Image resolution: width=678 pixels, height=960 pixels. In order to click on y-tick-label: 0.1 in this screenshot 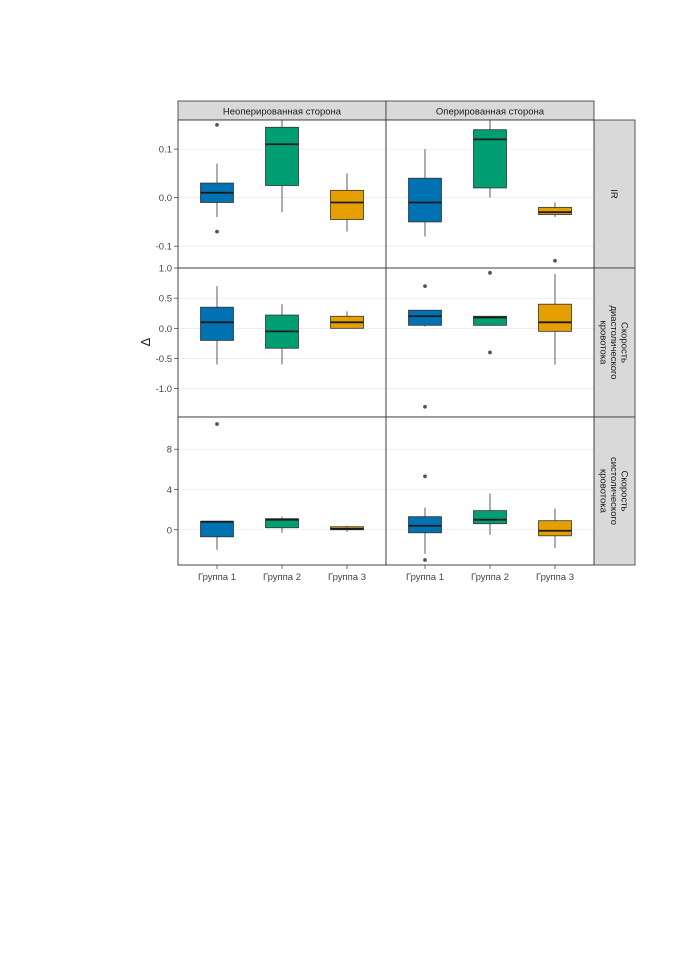, I will do `click(165, 150)`.